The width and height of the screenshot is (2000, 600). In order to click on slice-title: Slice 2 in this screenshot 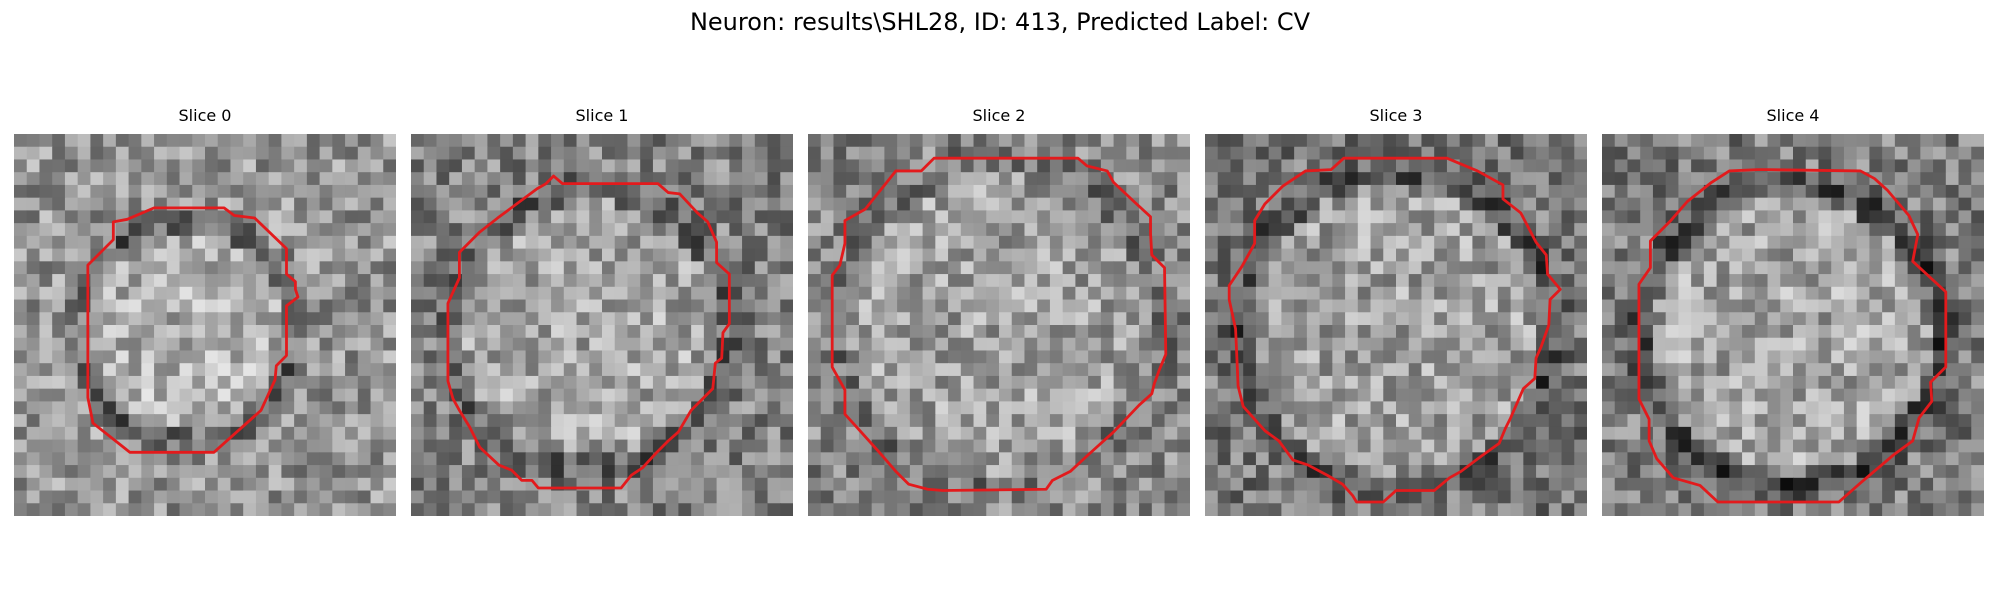, I will do `click(999, 115)`.